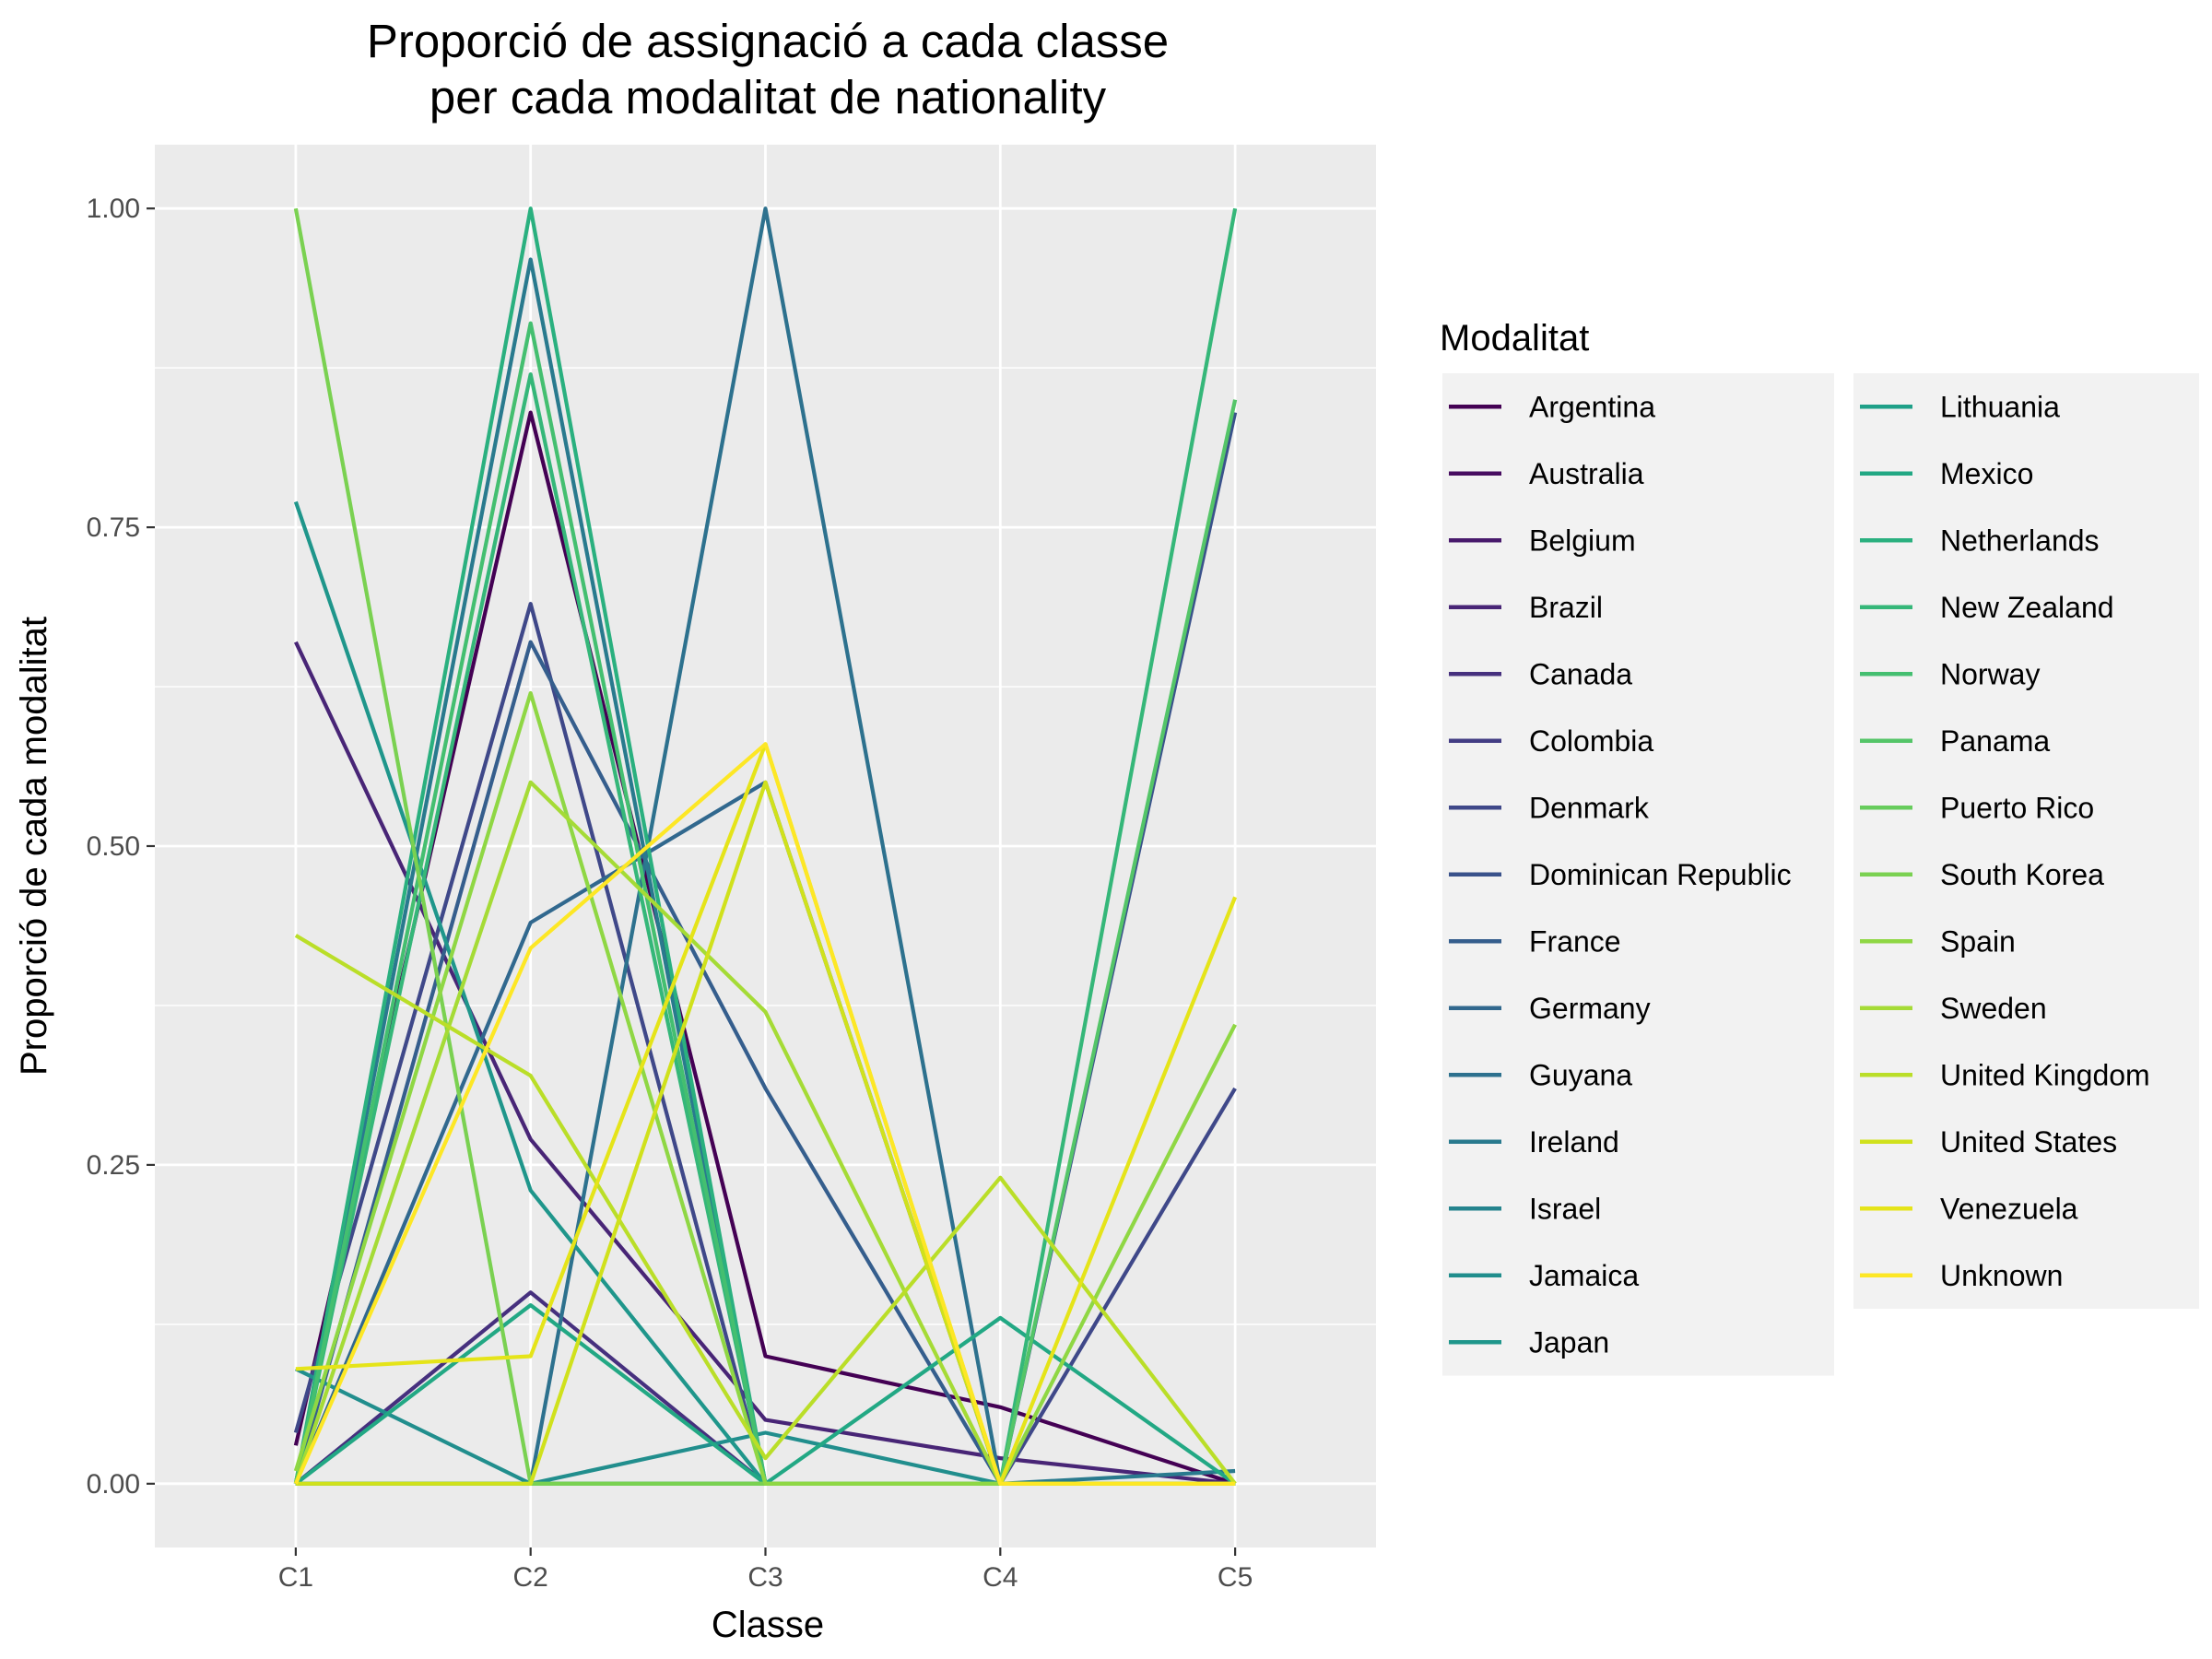  I want to click on x-tick-label: C1, so click(295, 1577).